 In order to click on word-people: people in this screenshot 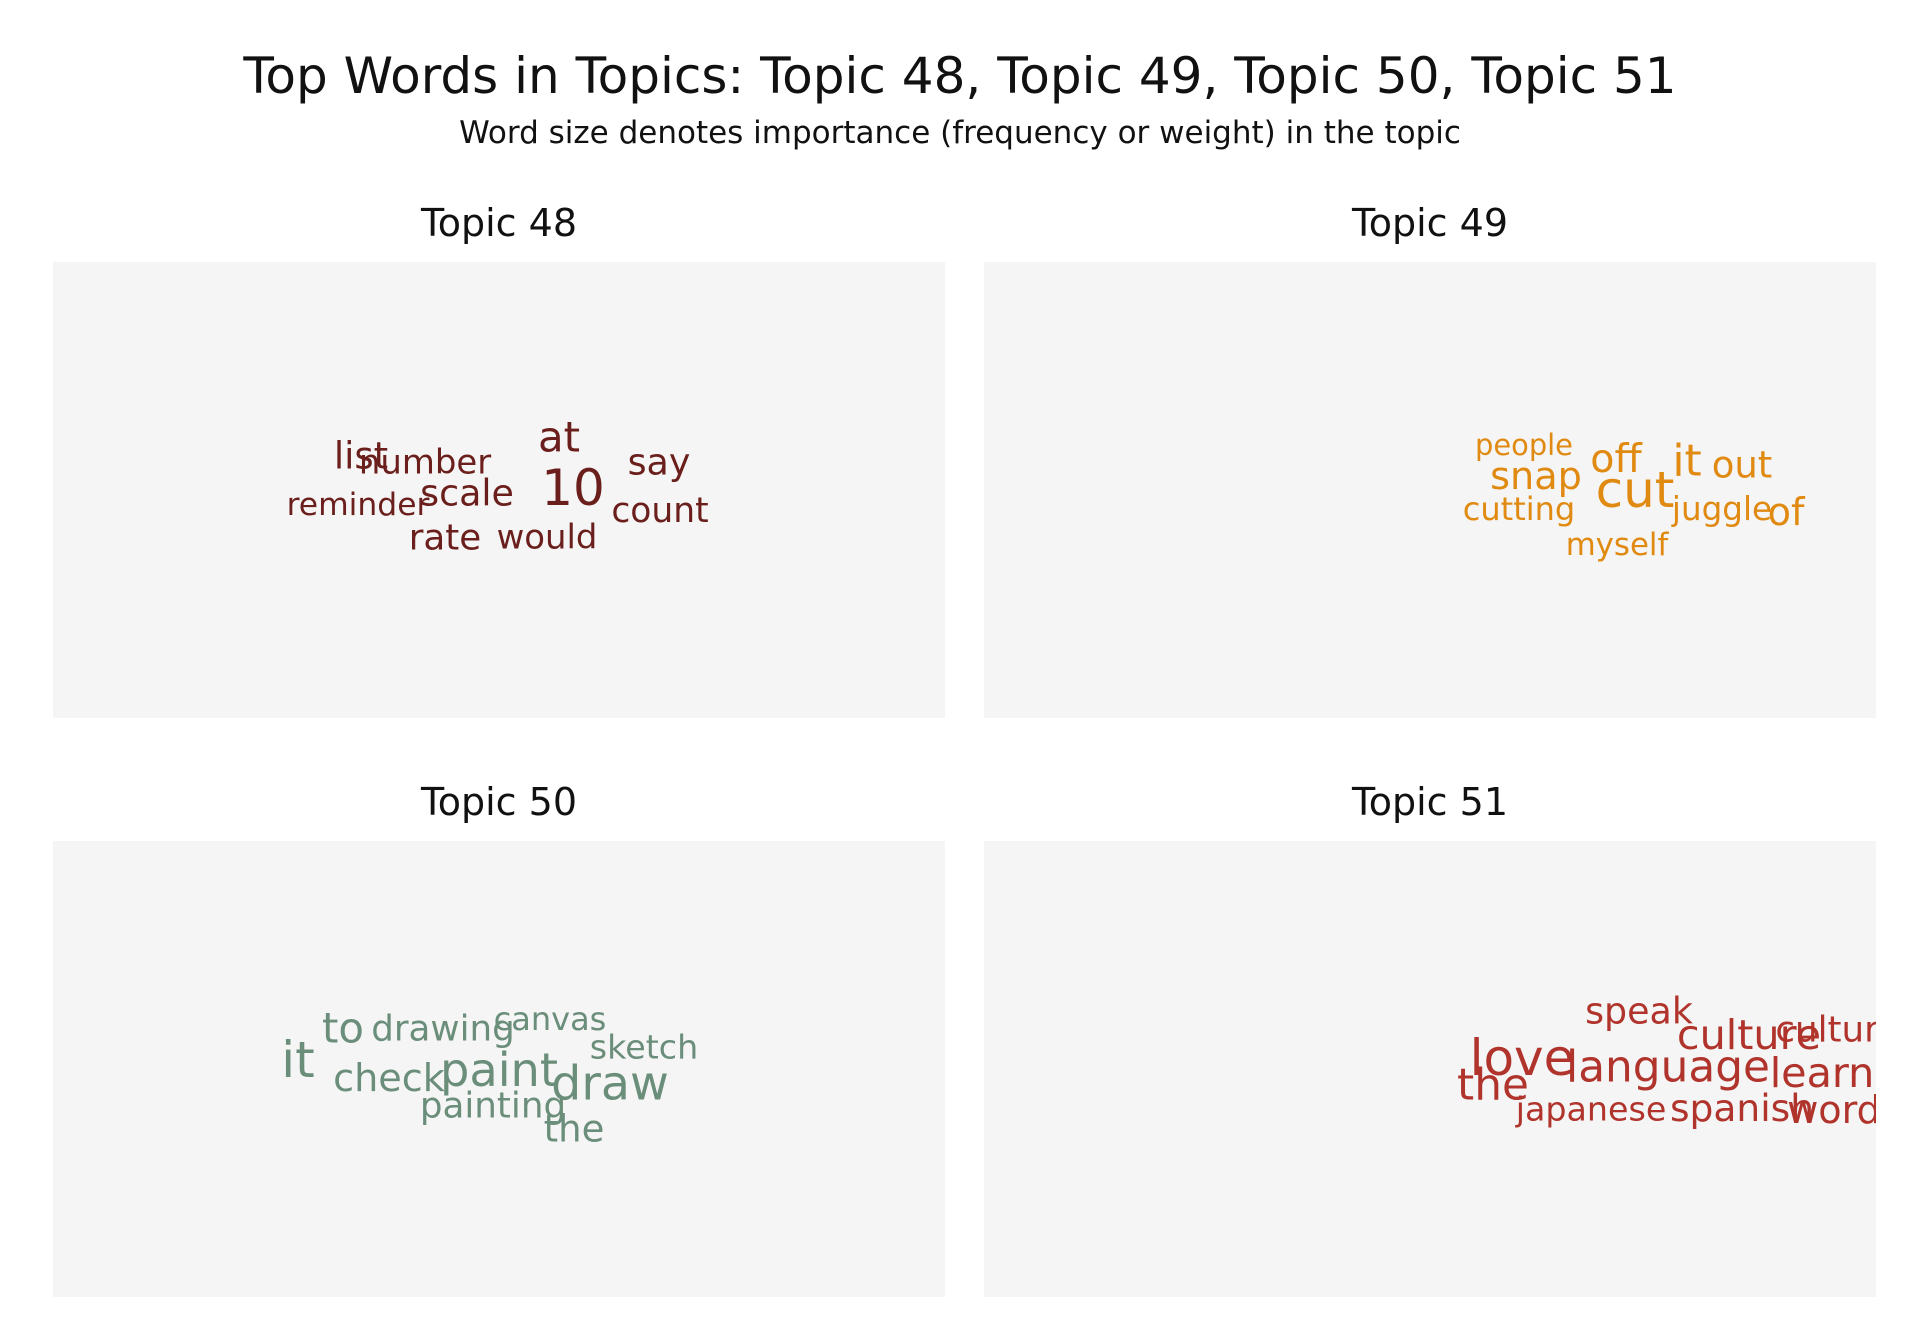, I will do `click(1524, 445)`.